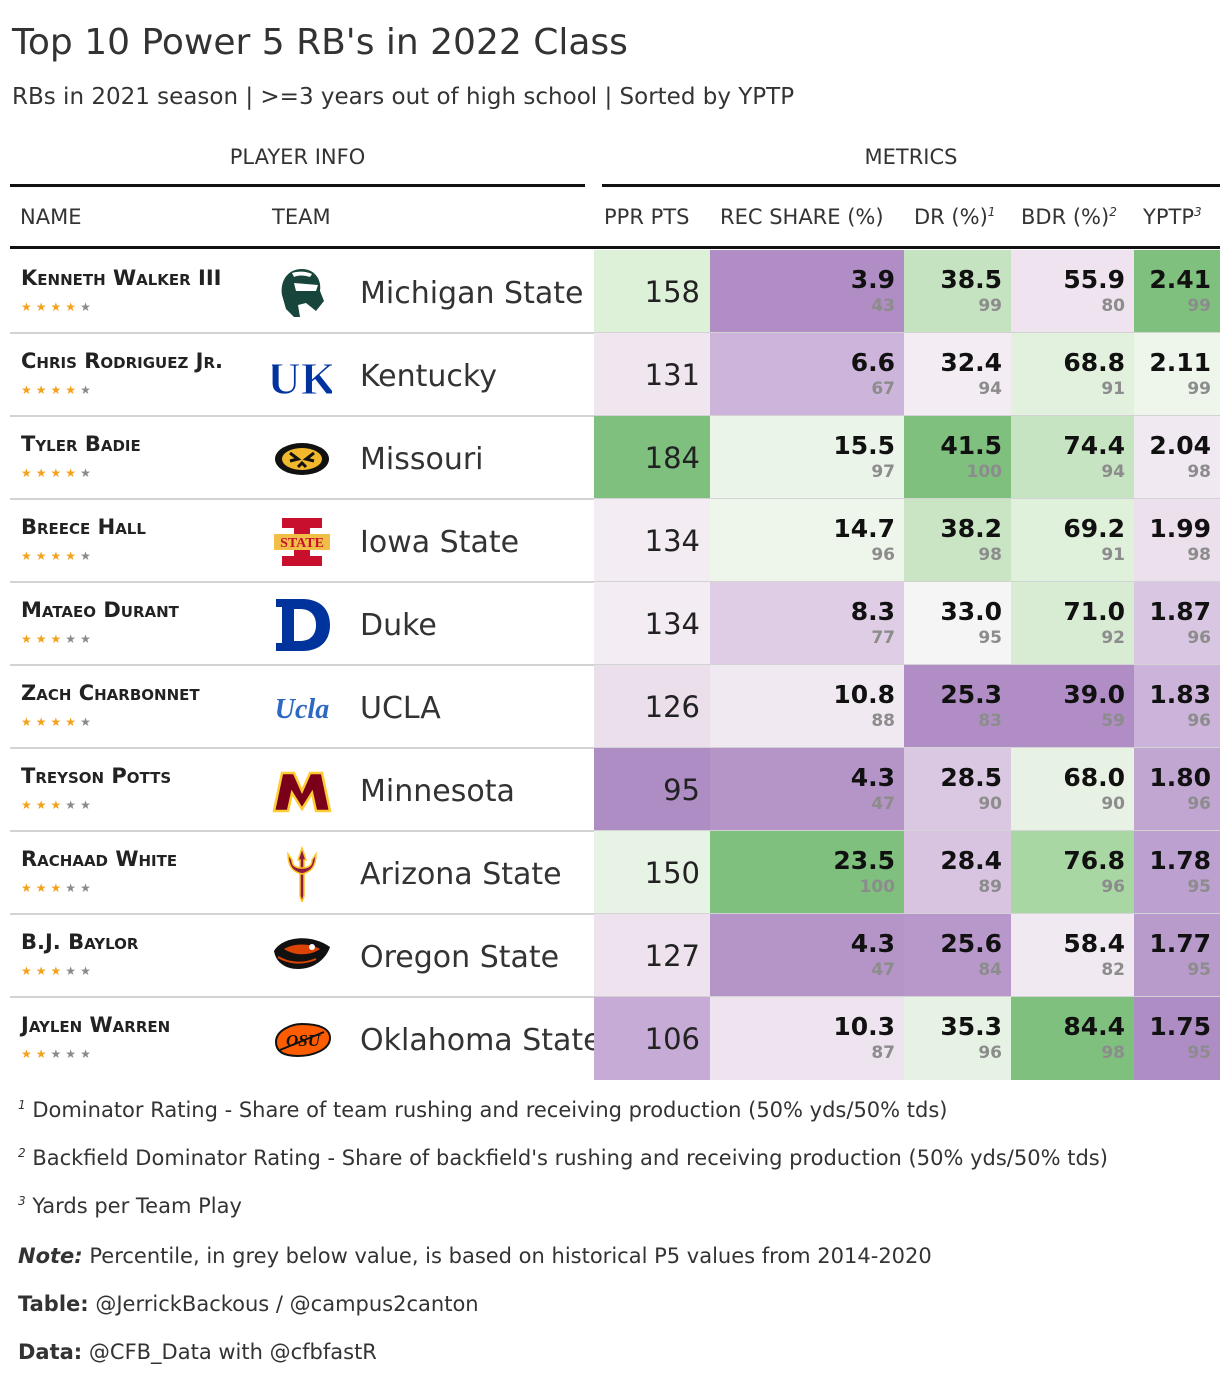 This screenshot has width=1230, height=1387. What do you see at coordinates (1180, 611) in the screenshot?
I see `yptp-value: 1.87` at bounding box center [1180, 611].